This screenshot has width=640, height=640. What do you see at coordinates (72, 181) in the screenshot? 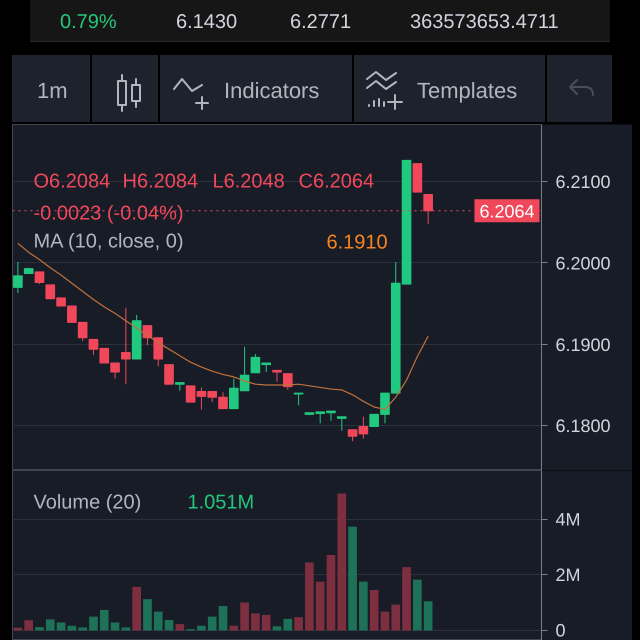
I see `annotation: O6.2084` at bounding box center [72, 181].